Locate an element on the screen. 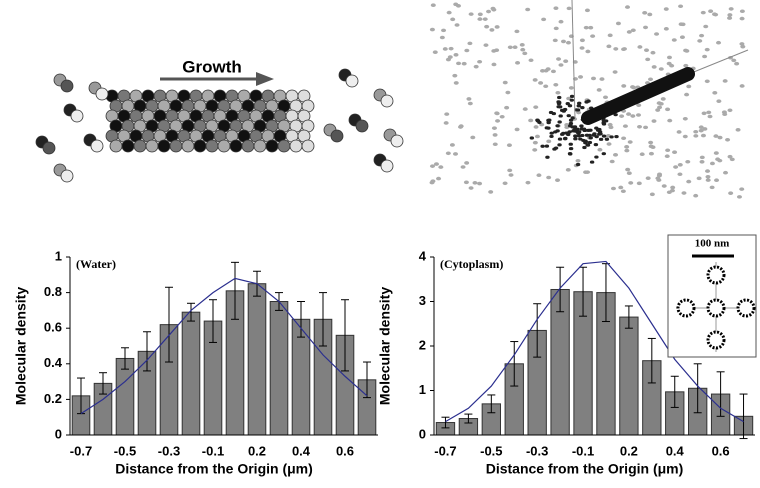 The height and width of the screenshot is (488, 760). y-tick-label: 0.6 is located at coordinates (53, 327).